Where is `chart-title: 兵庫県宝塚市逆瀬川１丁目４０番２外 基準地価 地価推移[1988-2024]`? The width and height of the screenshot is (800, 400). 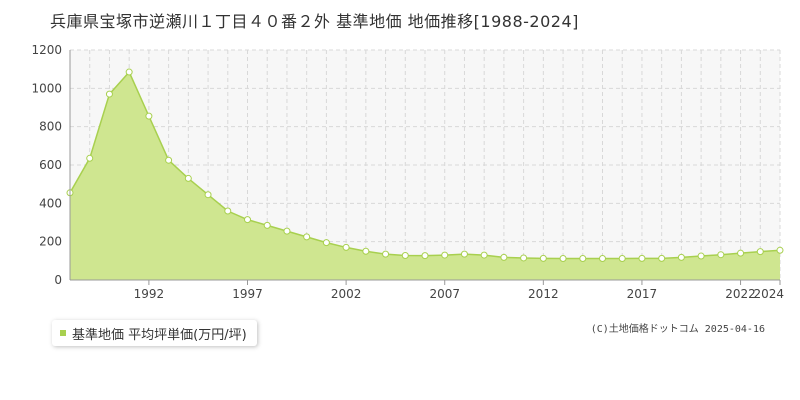
chart-title: 兵庫県宝塚市逆瀬川１丁目４０番２外 基準地価 地価推移[1988-2024] is located at coordinates (314, 21).